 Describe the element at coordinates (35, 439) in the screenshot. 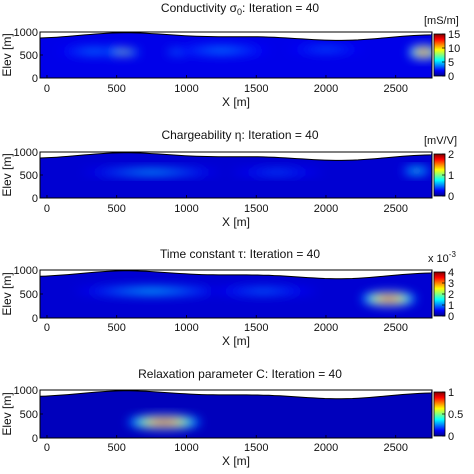

I see `y-tick-label-relaxation-0: 0` at that location.